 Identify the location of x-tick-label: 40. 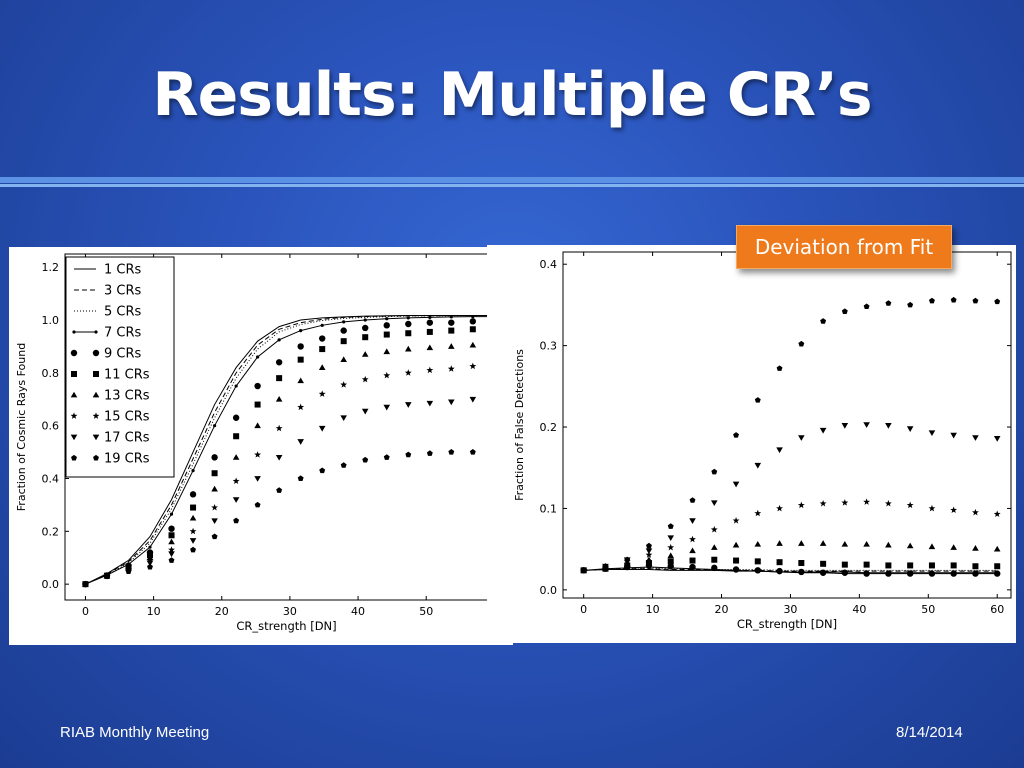
(358, 611).